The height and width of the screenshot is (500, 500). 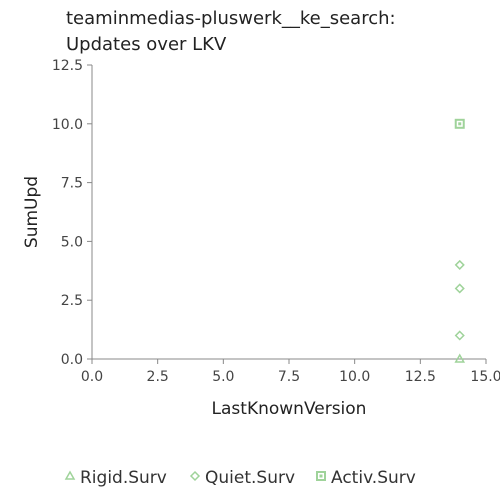 What do you see at coordinates (250, 478) in the screenshot?
I see `legend-label: Quiet.Surv` at bounding box center [250, 478].